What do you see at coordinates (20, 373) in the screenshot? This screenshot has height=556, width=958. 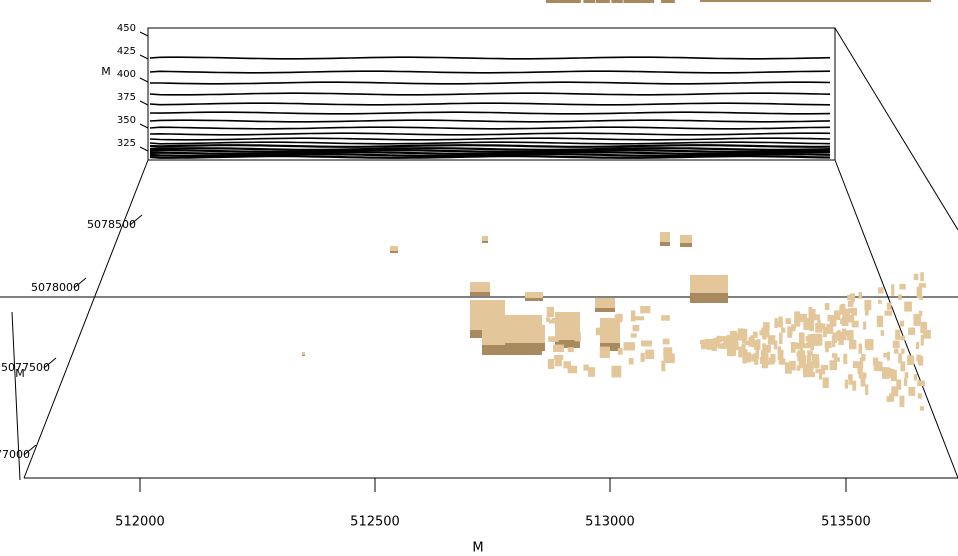 I see `y-axis-label: M` at bounding box center [20, 373].